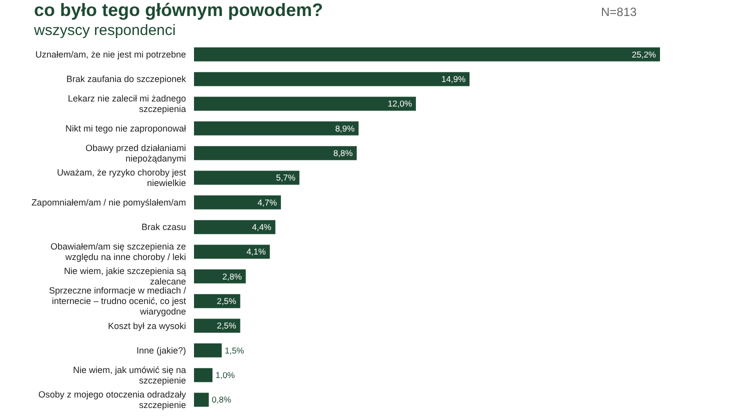 This screenshot has width=737, height=416. What do you see at coordinates (110, 54) in the screenshot?
I see `y-tick-label: Uznałem/am, że nie jest mi potrzebne` at bounding box center [110, 54].